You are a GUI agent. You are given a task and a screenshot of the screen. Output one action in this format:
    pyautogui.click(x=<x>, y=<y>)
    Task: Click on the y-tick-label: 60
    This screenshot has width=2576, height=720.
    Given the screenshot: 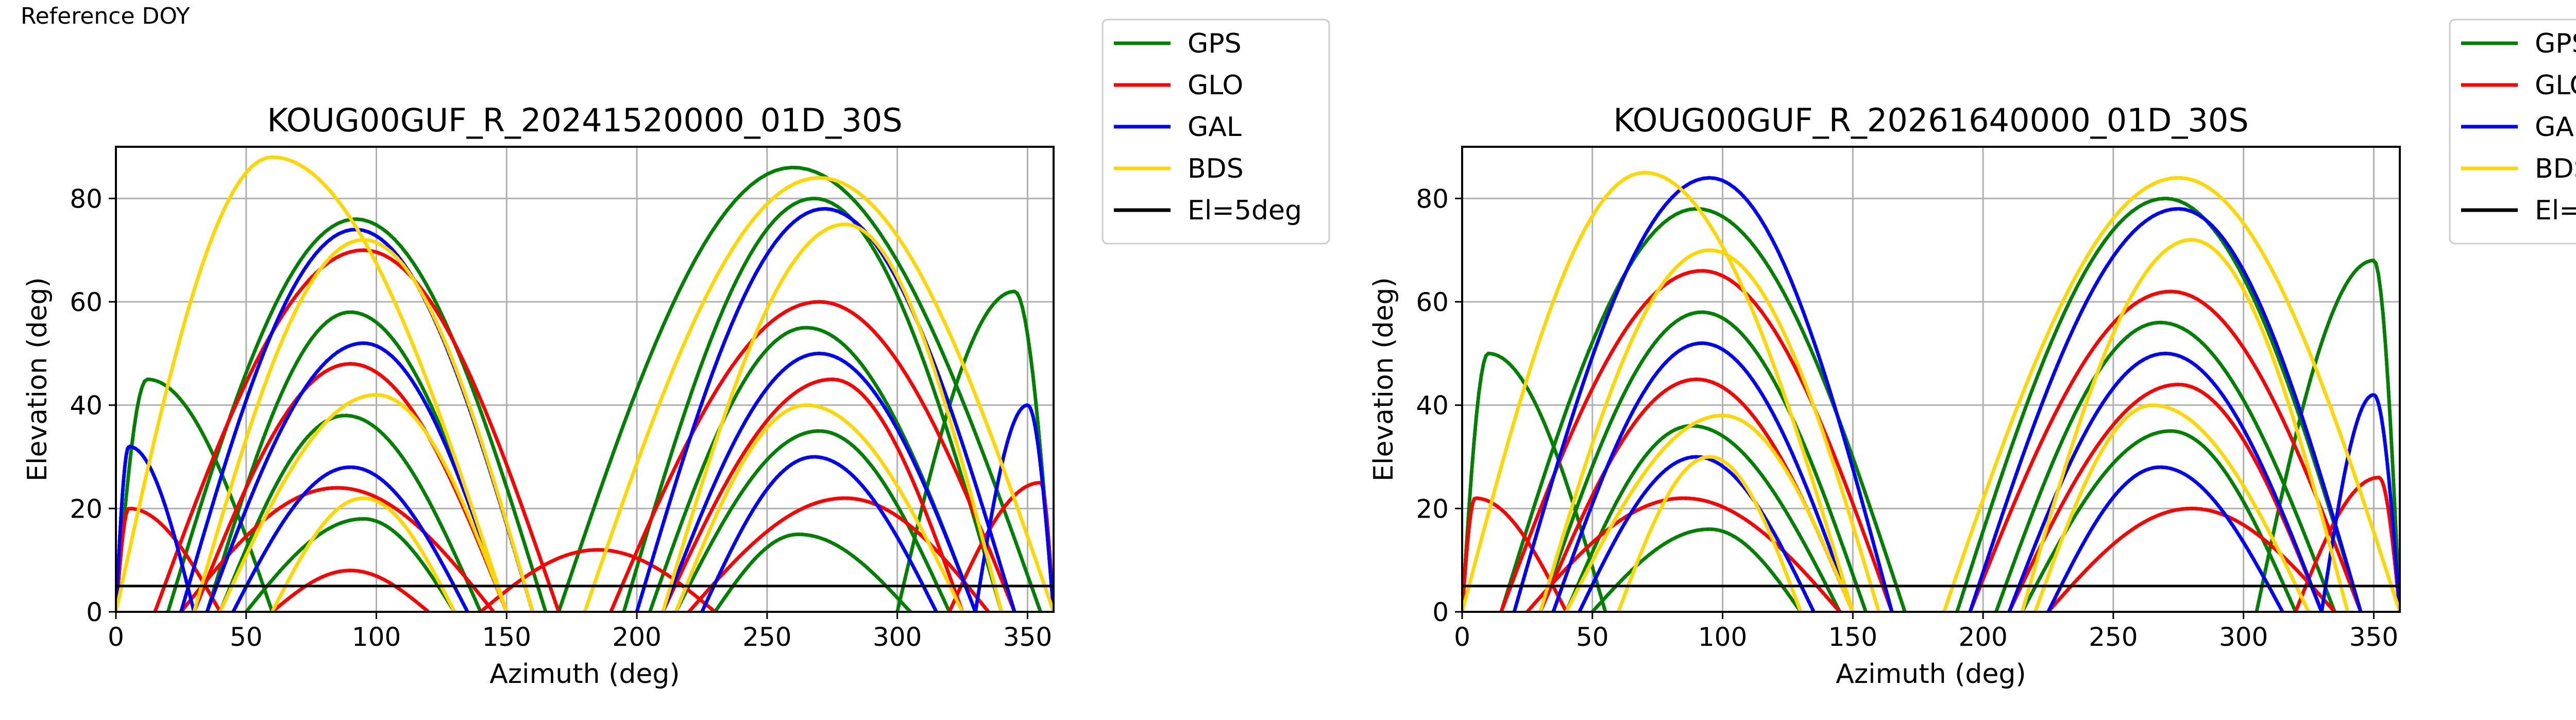 What is the action you would take?
    pyautogui.click(x=1432, y=302)
    